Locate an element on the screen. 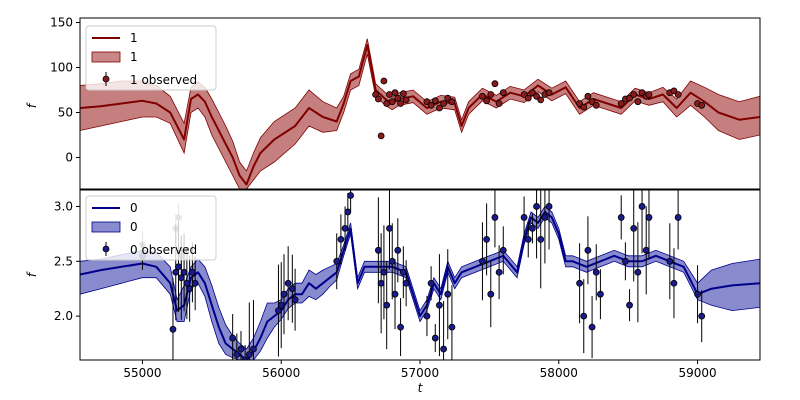 This screenshot has width=800, height=400. top-legend-point-swatch is located at coordinates (106, 79).